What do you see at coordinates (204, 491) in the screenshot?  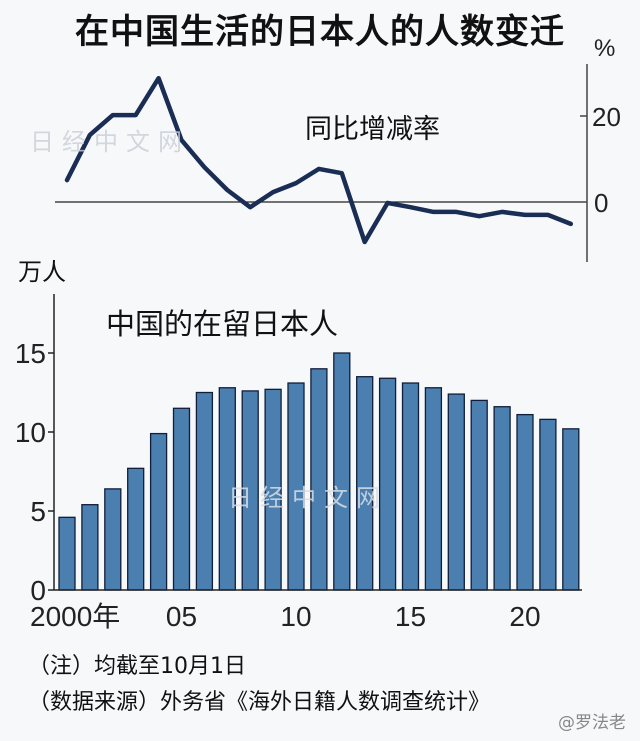 I see `bar-2006` at bounding box center [204, 491].